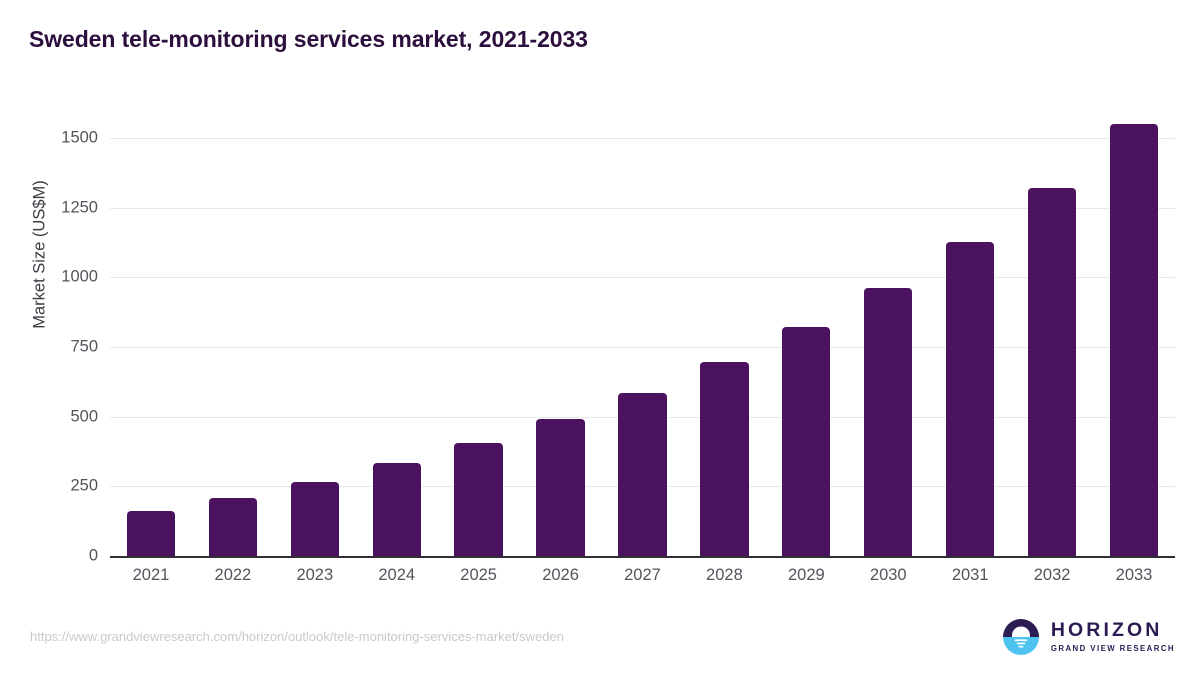 The height and width of the screenshot is (675, 1200). I want to click on y-tick-label: 750, so click(84, 346).